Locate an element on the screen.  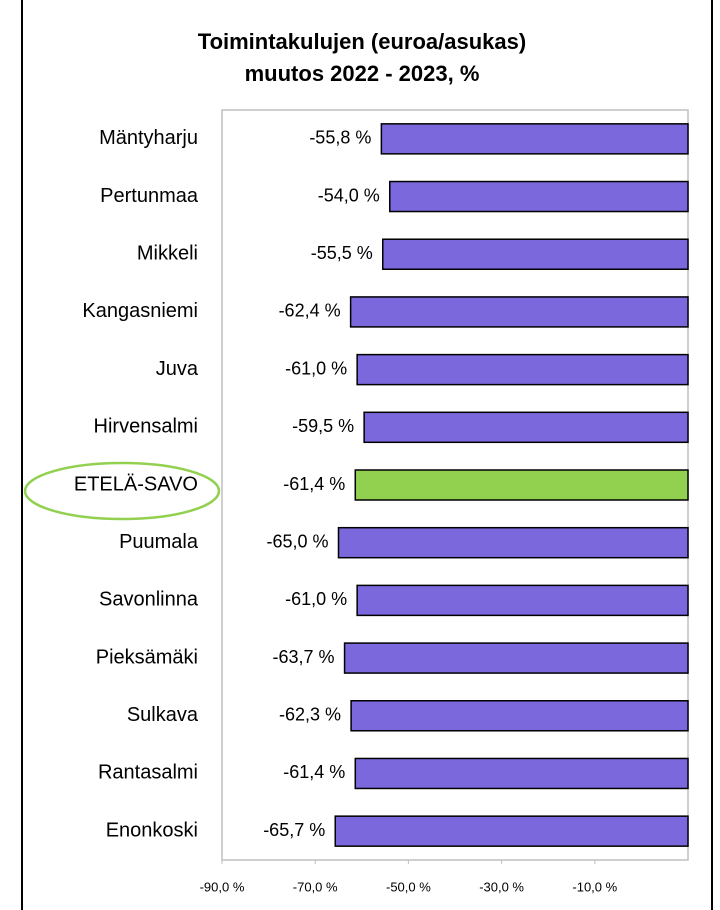
value-label: -63,7 % is located at coordinates (304, 657).